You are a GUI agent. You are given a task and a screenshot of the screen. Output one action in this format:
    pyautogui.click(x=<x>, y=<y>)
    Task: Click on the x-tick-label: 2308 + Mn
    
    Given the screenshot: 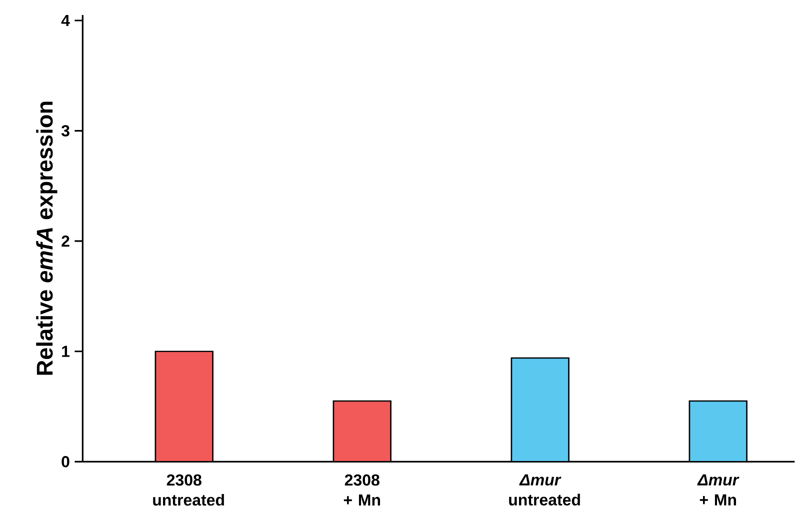 What is the action you would take?
    pyautogui.click(x=362, y=490)
    